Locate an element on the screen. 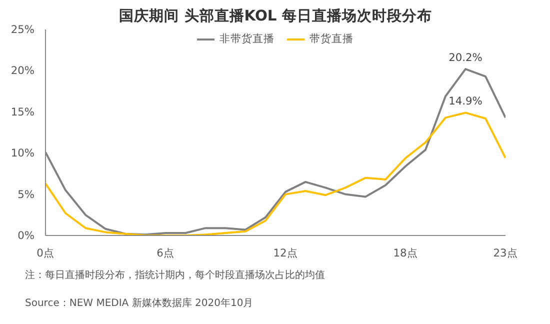 The image size is (550, 324). y-tick-label: 25% is located at coordinates (22, 29).